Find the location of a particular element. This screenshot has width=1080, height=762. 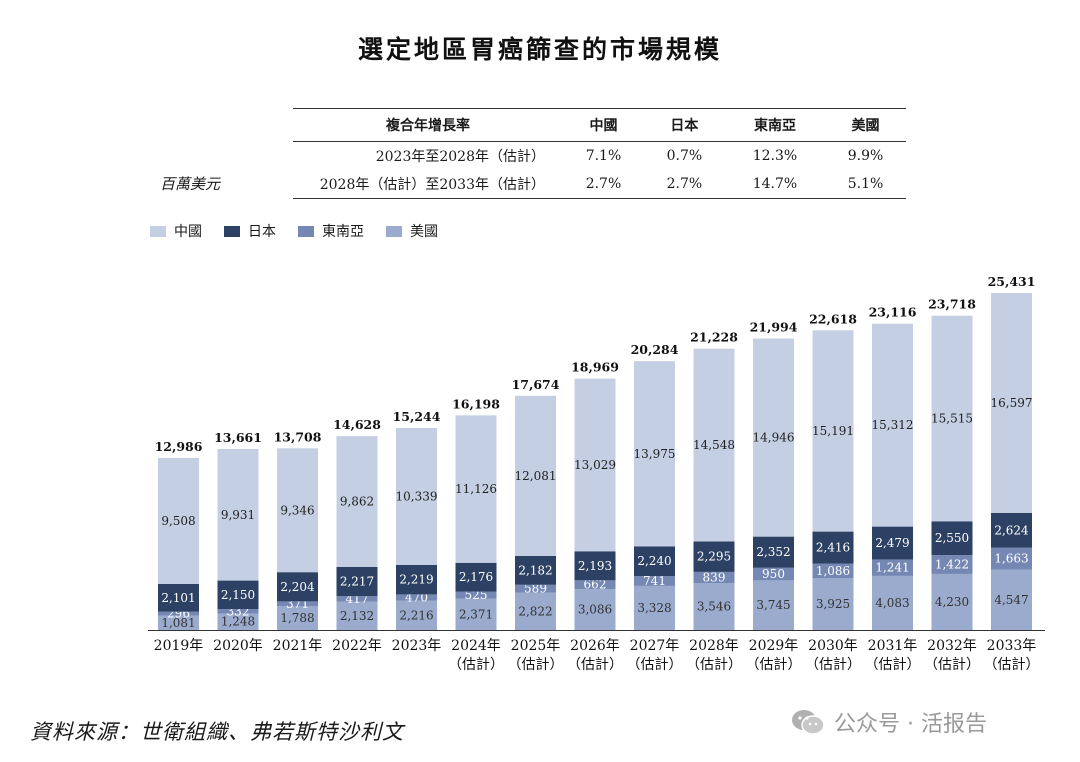

data-label: 2,101 is located at coordinates (178, 598).